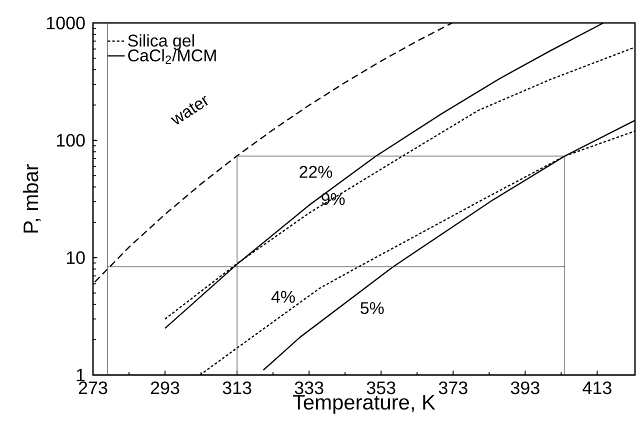 The height and width of the screenshot is (432, 636). I want to click on annotation: 4%, so click(283, 296).